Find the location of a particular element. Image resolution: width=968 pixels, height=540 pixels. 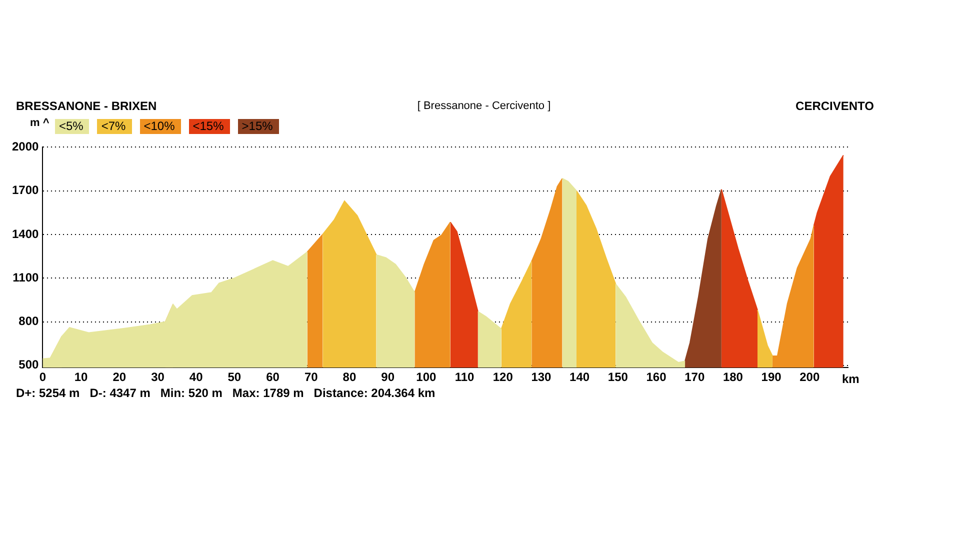

x-tick-label: 90 is located at coordinates (388, 377).